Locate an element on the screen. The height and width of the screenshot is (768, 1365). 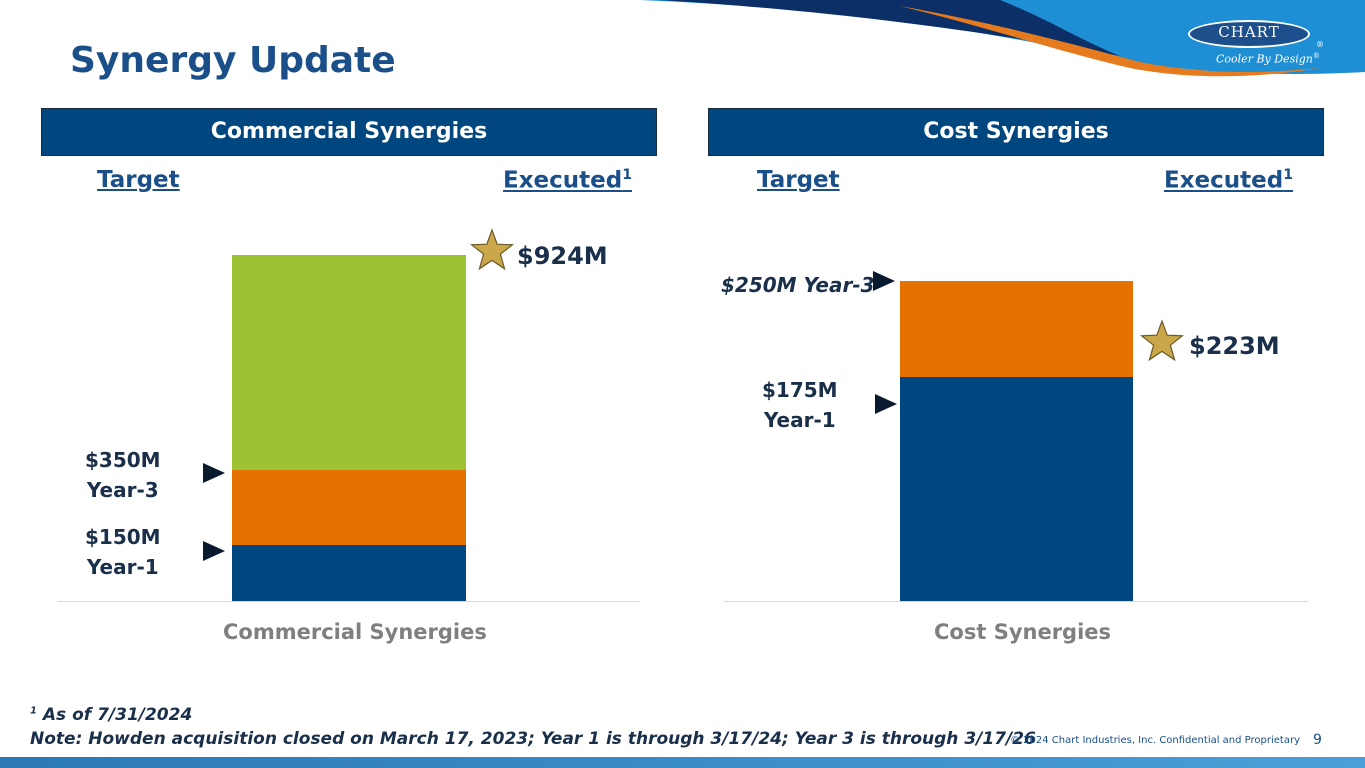
commercial-year3-annotation: $350M Year-3 is located at coordinates (123, 475).